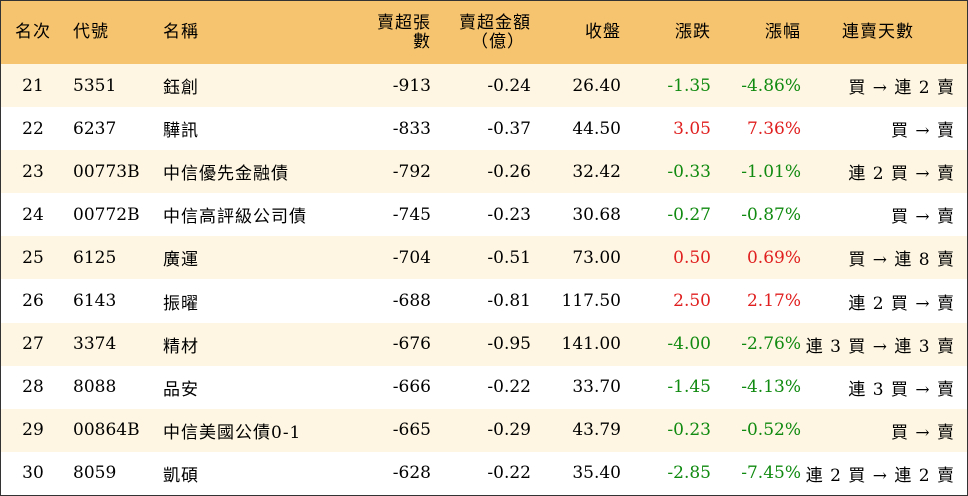 This screenshot has height=496, width=968. What do you see at coordinates (33, 171) in the screenshot?
I see `cell-rank: 23` at bounding box center [33, 171].